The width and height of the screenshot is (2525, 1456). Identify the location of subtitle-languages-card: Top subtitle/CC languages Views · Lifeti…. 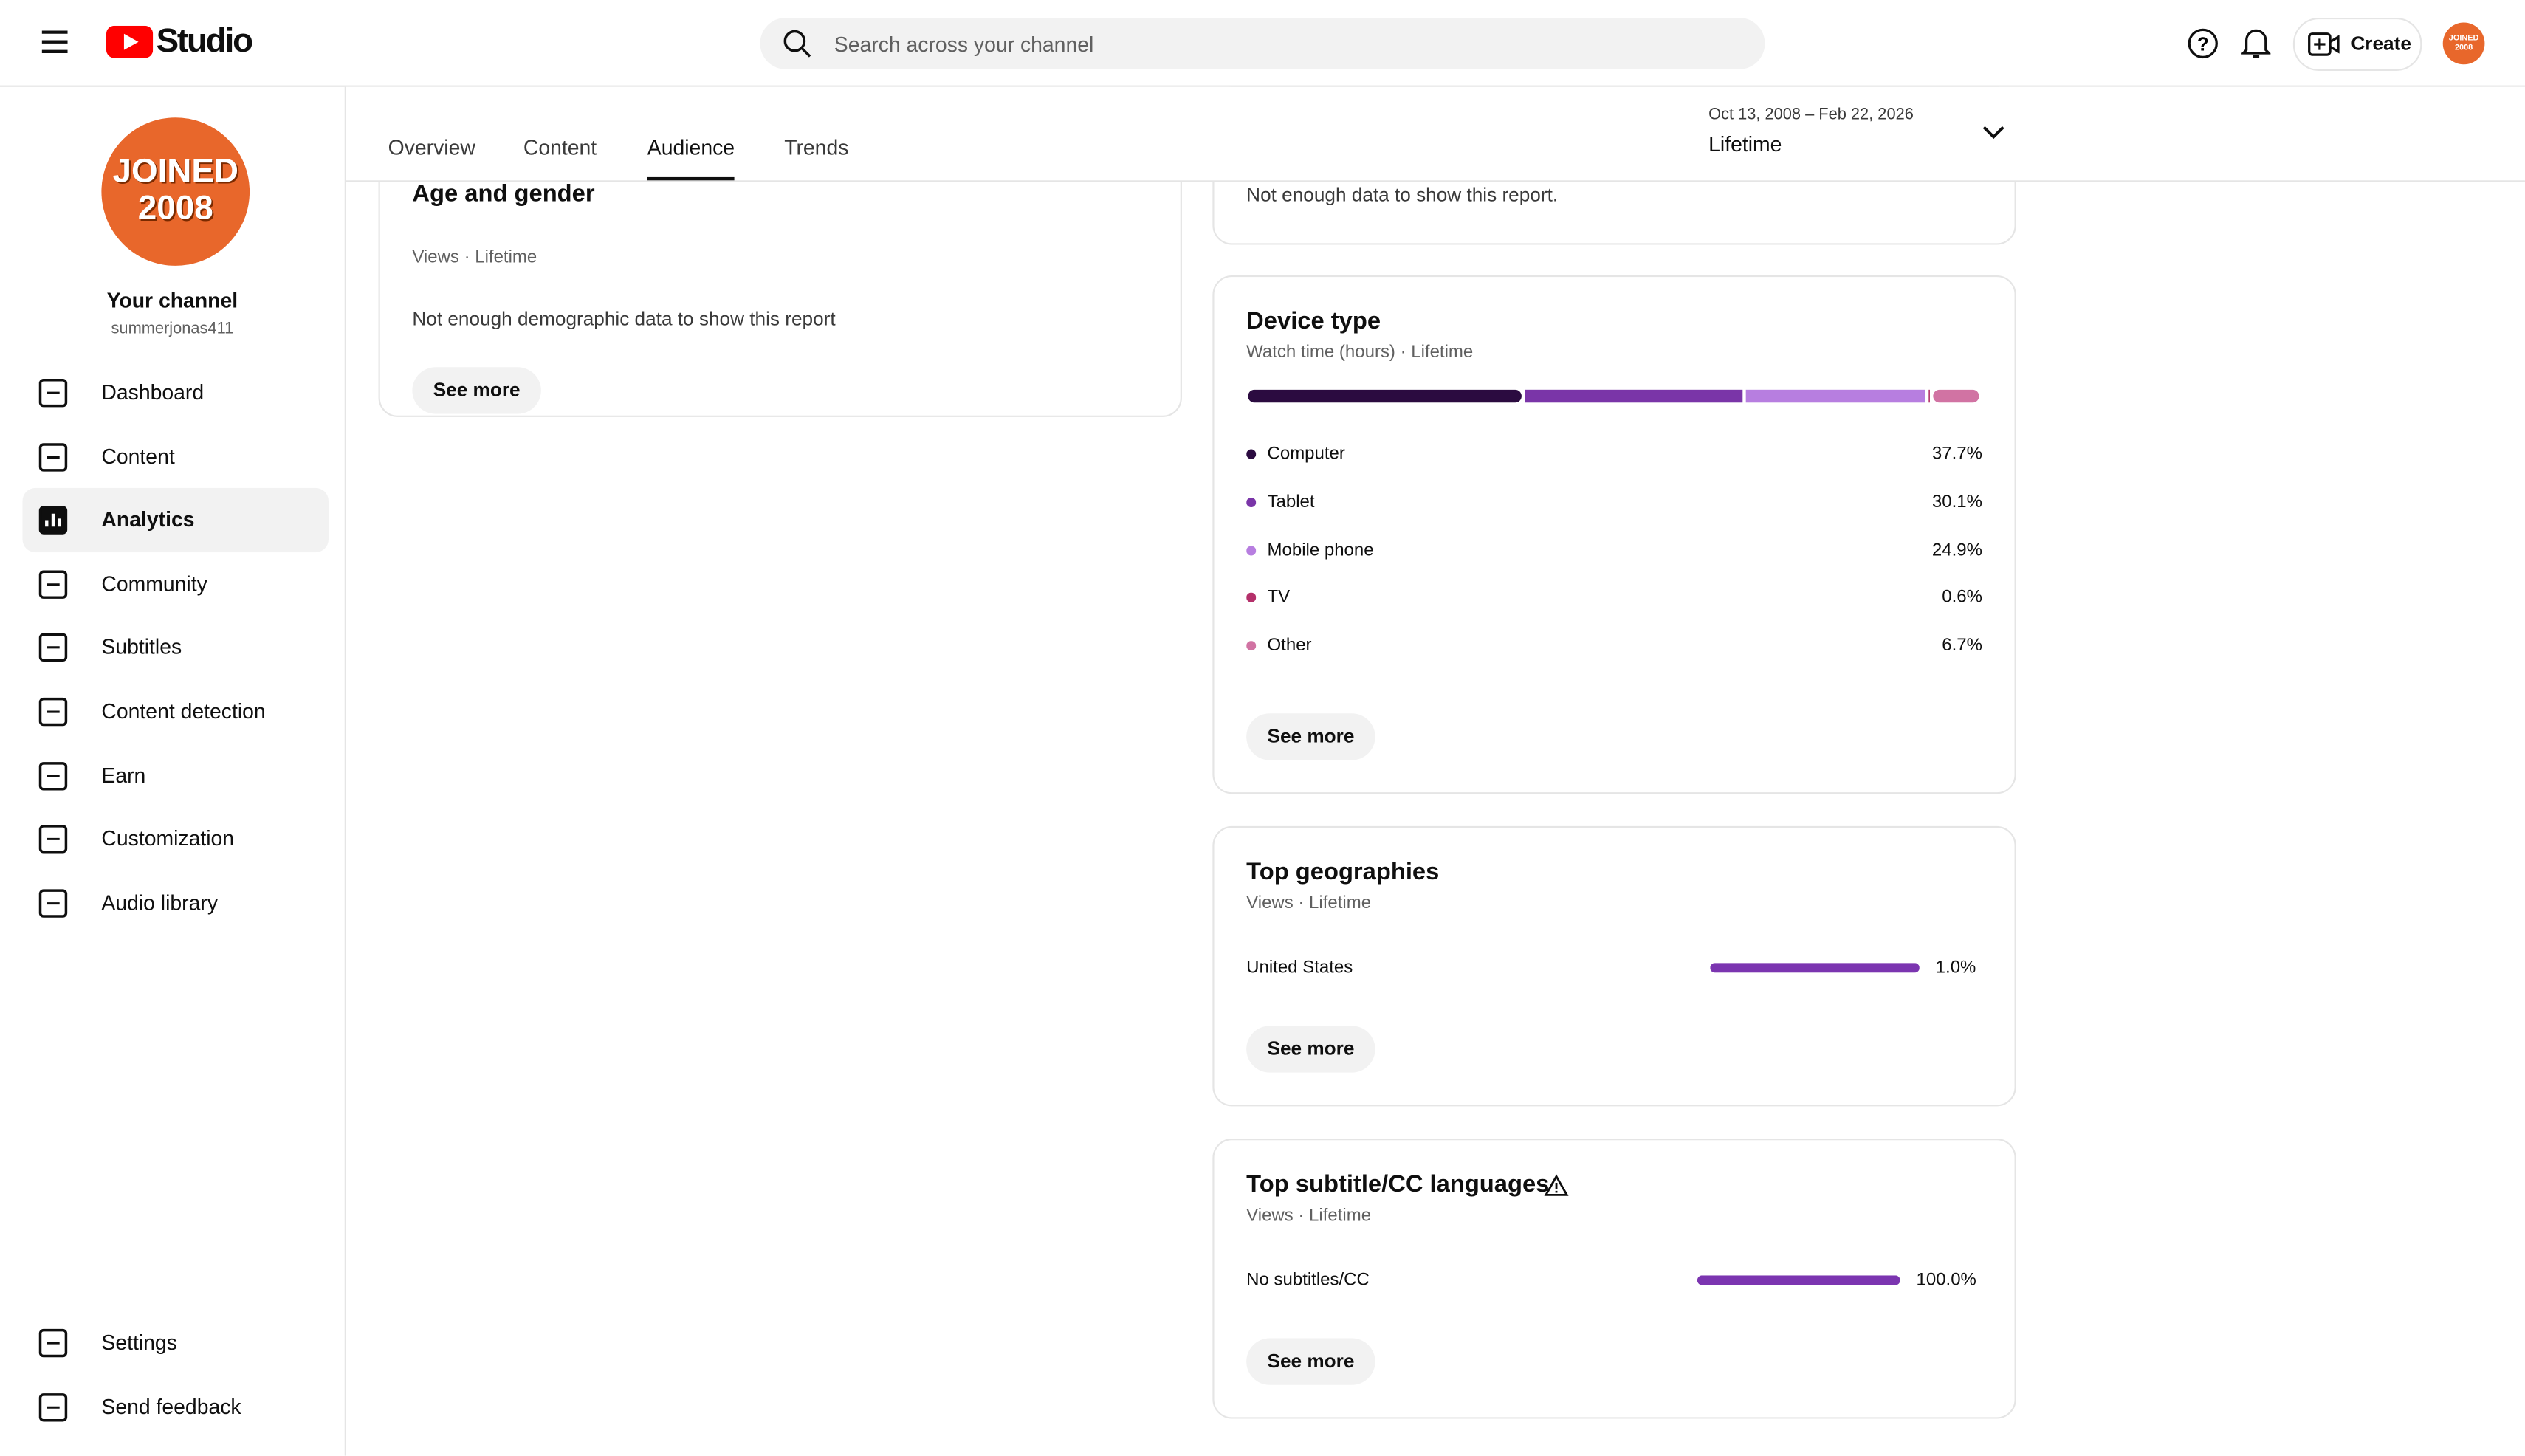
(1614, 1279).